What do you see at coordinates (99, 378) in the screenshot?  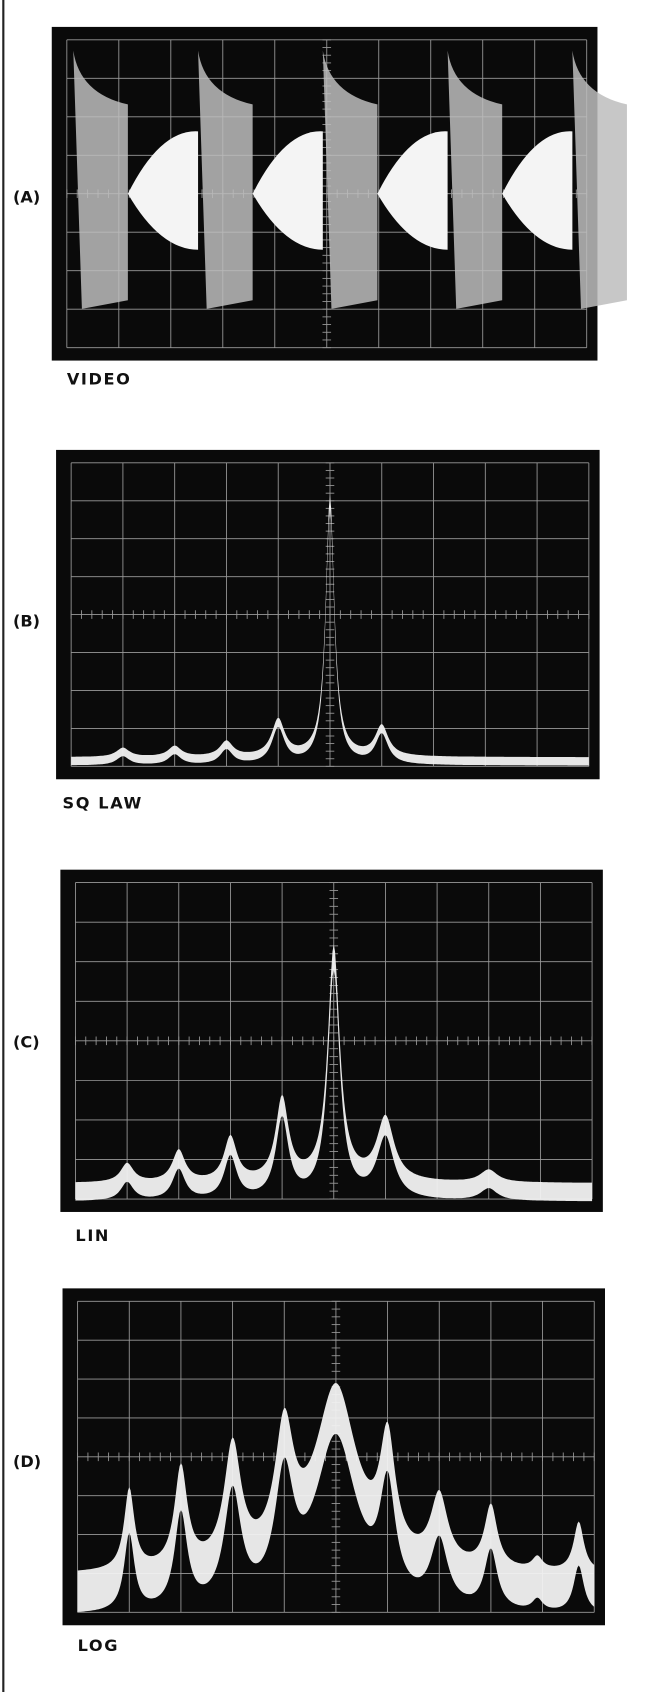 I see `panel-caption: VIDEO` at bounding box center [99, 378].